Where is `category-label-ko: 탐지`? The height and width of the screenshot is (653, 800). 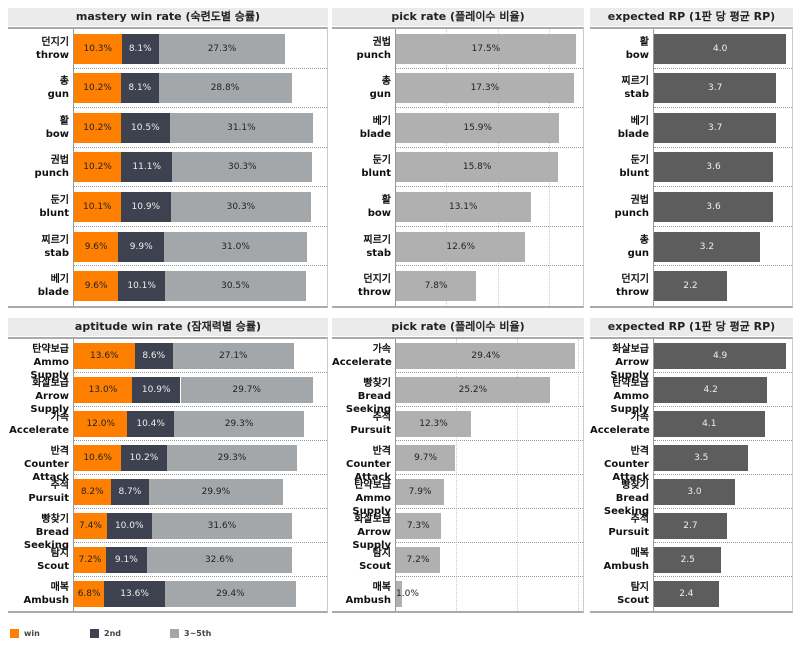 category-label-ko: 탐지 is located at coordinates (639, 587).